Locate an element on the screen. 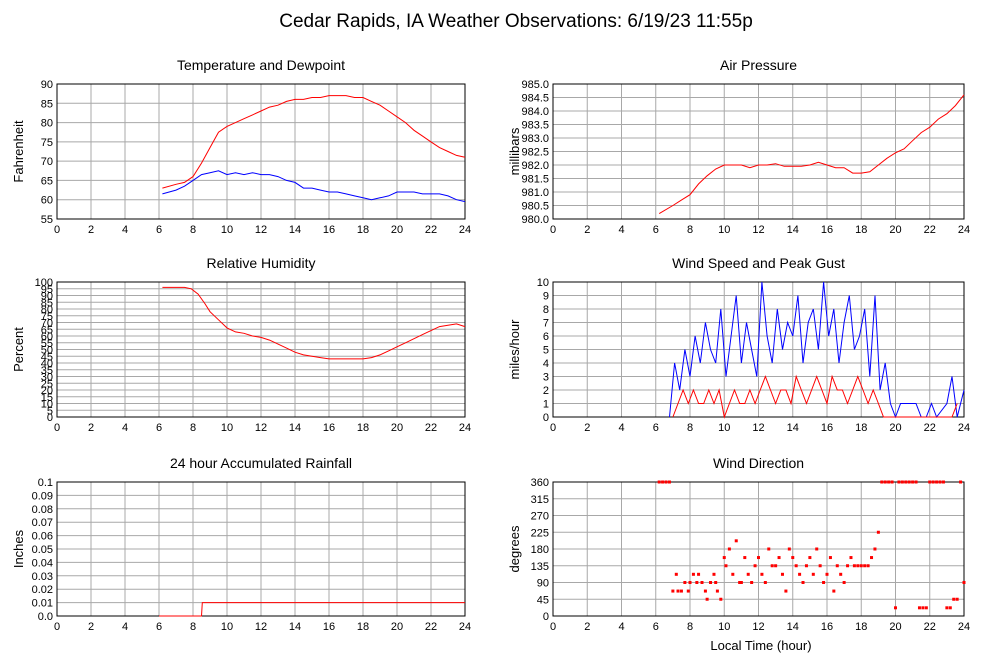  y-tick-label: 983.0 is located at coordinates (535, 139).